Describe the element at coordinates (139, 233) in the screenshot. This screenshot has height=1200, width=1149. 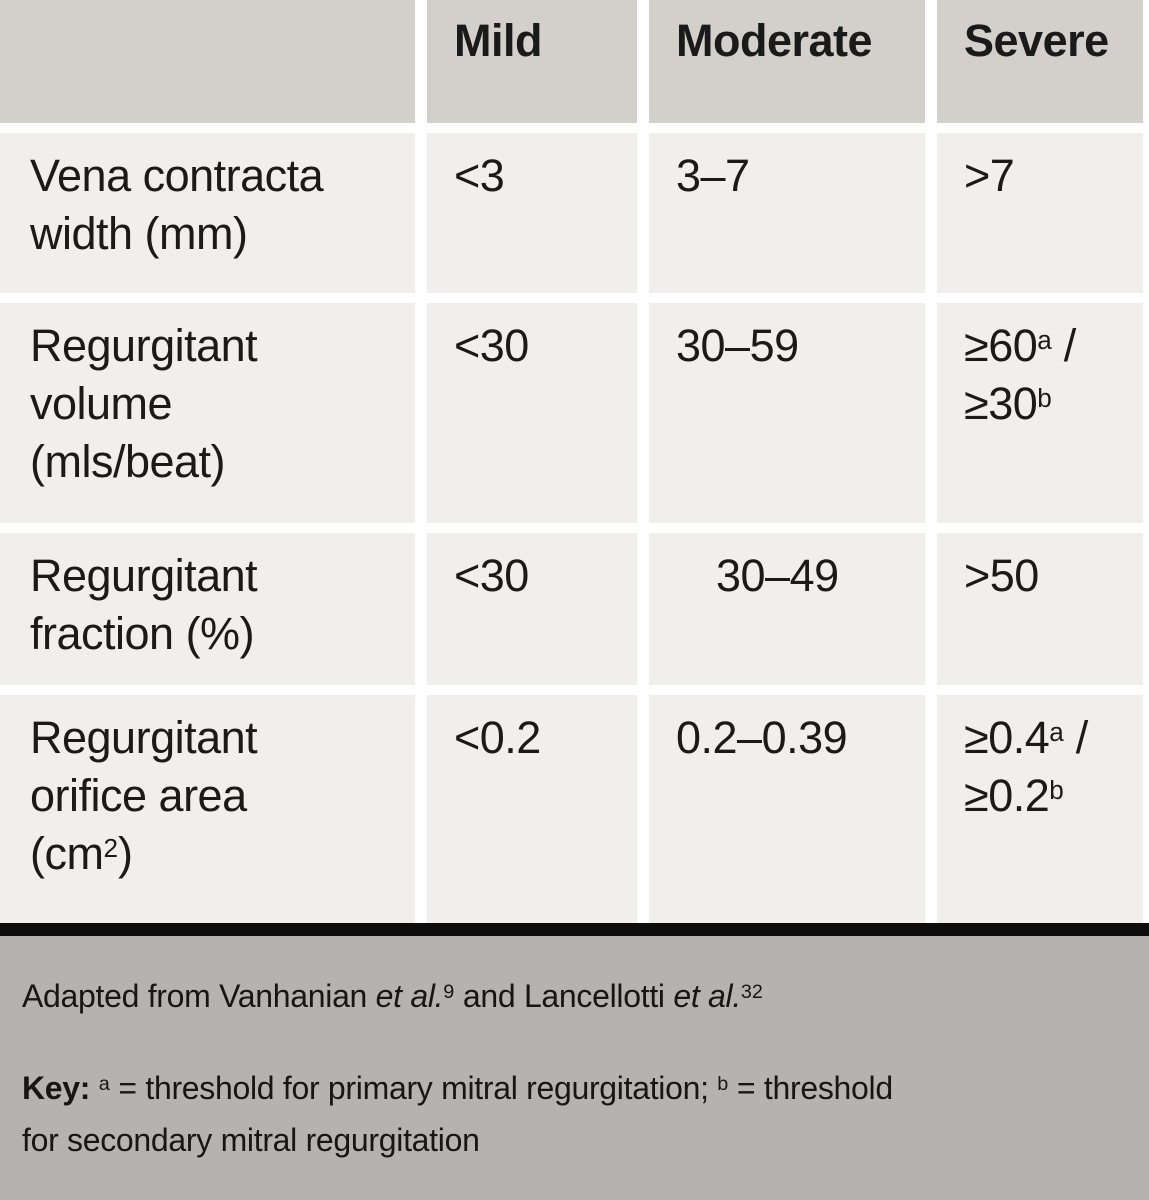
I see `label-line: width (mm)` at that location.